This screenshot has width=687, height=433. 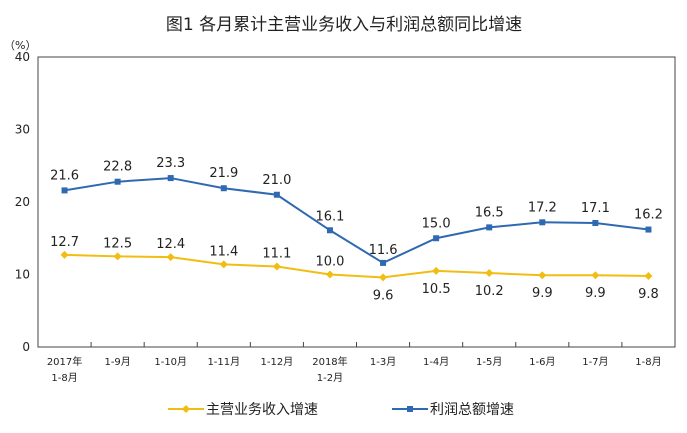 I want to click on x-tick-label: 1-6月, so click(x=542, y=362).